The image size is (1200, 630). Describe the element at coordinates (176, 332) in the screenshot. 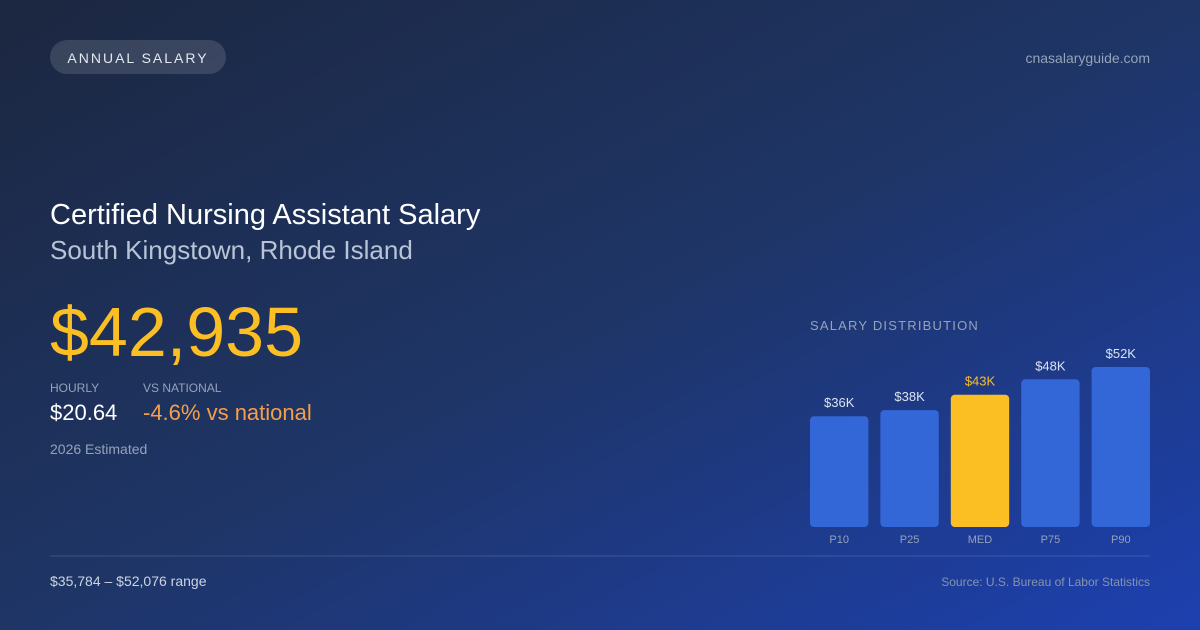

I see `salary: $42,935` at that location.